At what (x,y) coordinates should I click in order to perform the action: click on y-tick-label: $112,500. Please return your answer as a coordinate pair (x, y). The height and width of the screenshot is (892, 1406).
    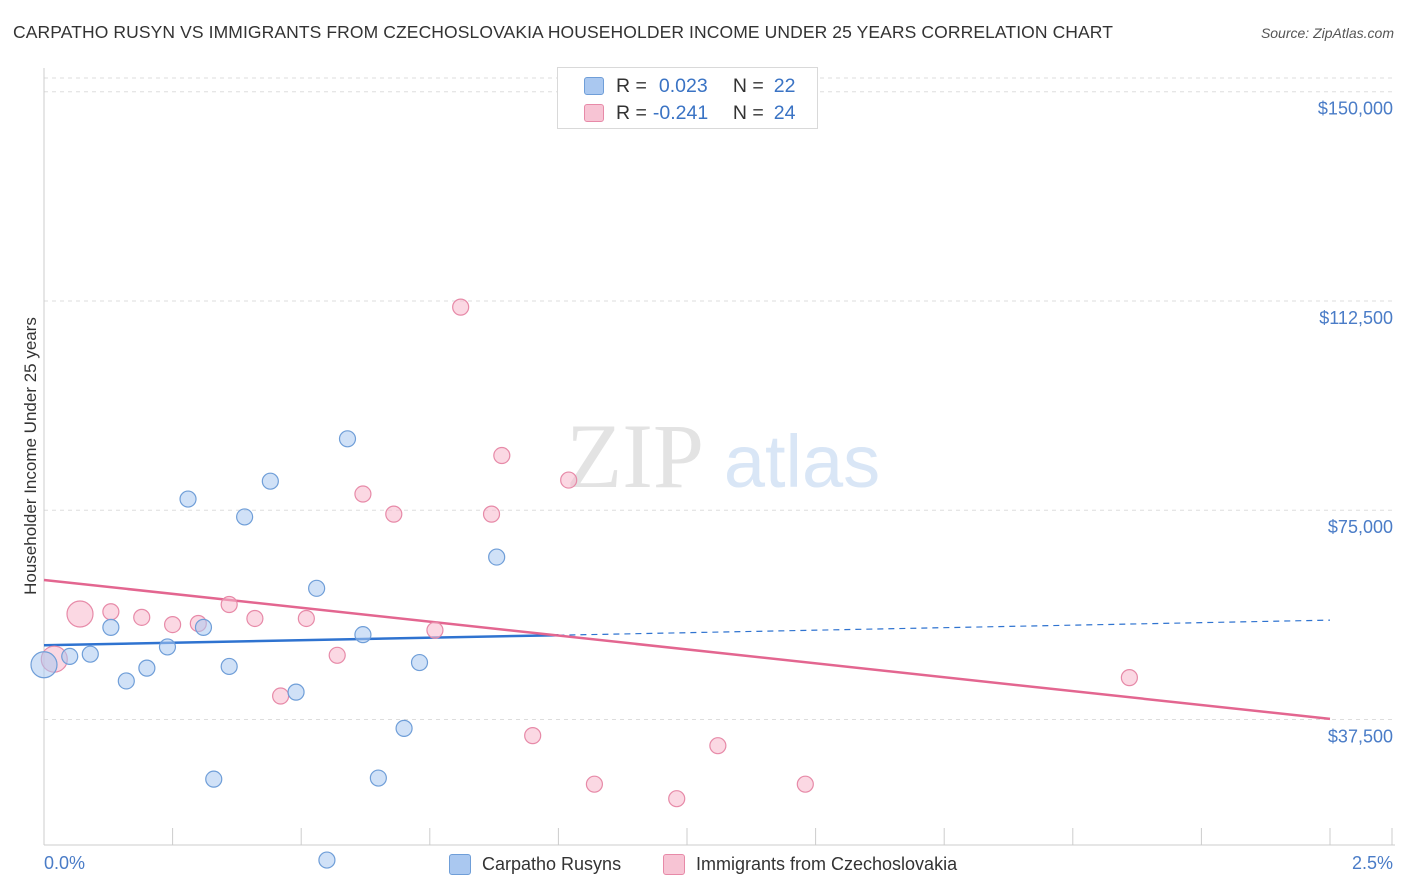
    Looking at the image, I should click on (1356, 318).